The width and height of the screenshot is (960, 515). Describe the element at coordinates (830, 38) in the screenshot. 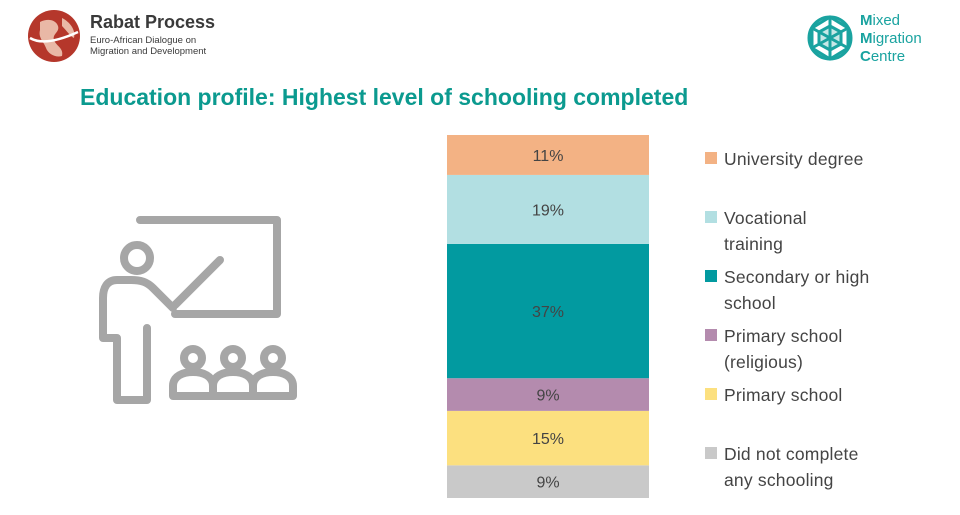

I see `mmc-geodesic-icon` at that location.